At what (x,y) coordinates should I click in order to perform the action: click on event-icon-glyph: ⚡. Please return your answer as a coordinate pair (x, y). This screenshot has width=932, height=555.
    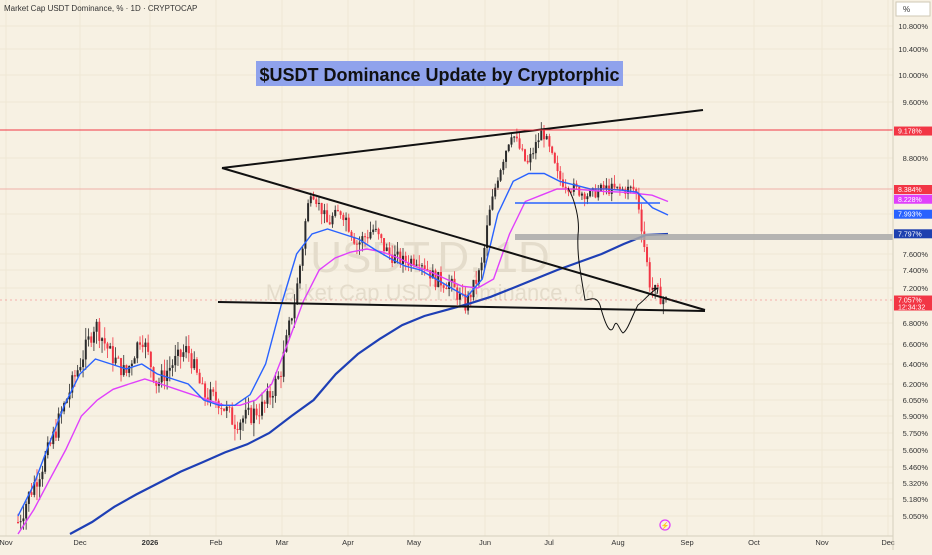
    Looking at the image, I should click on (665, 525).